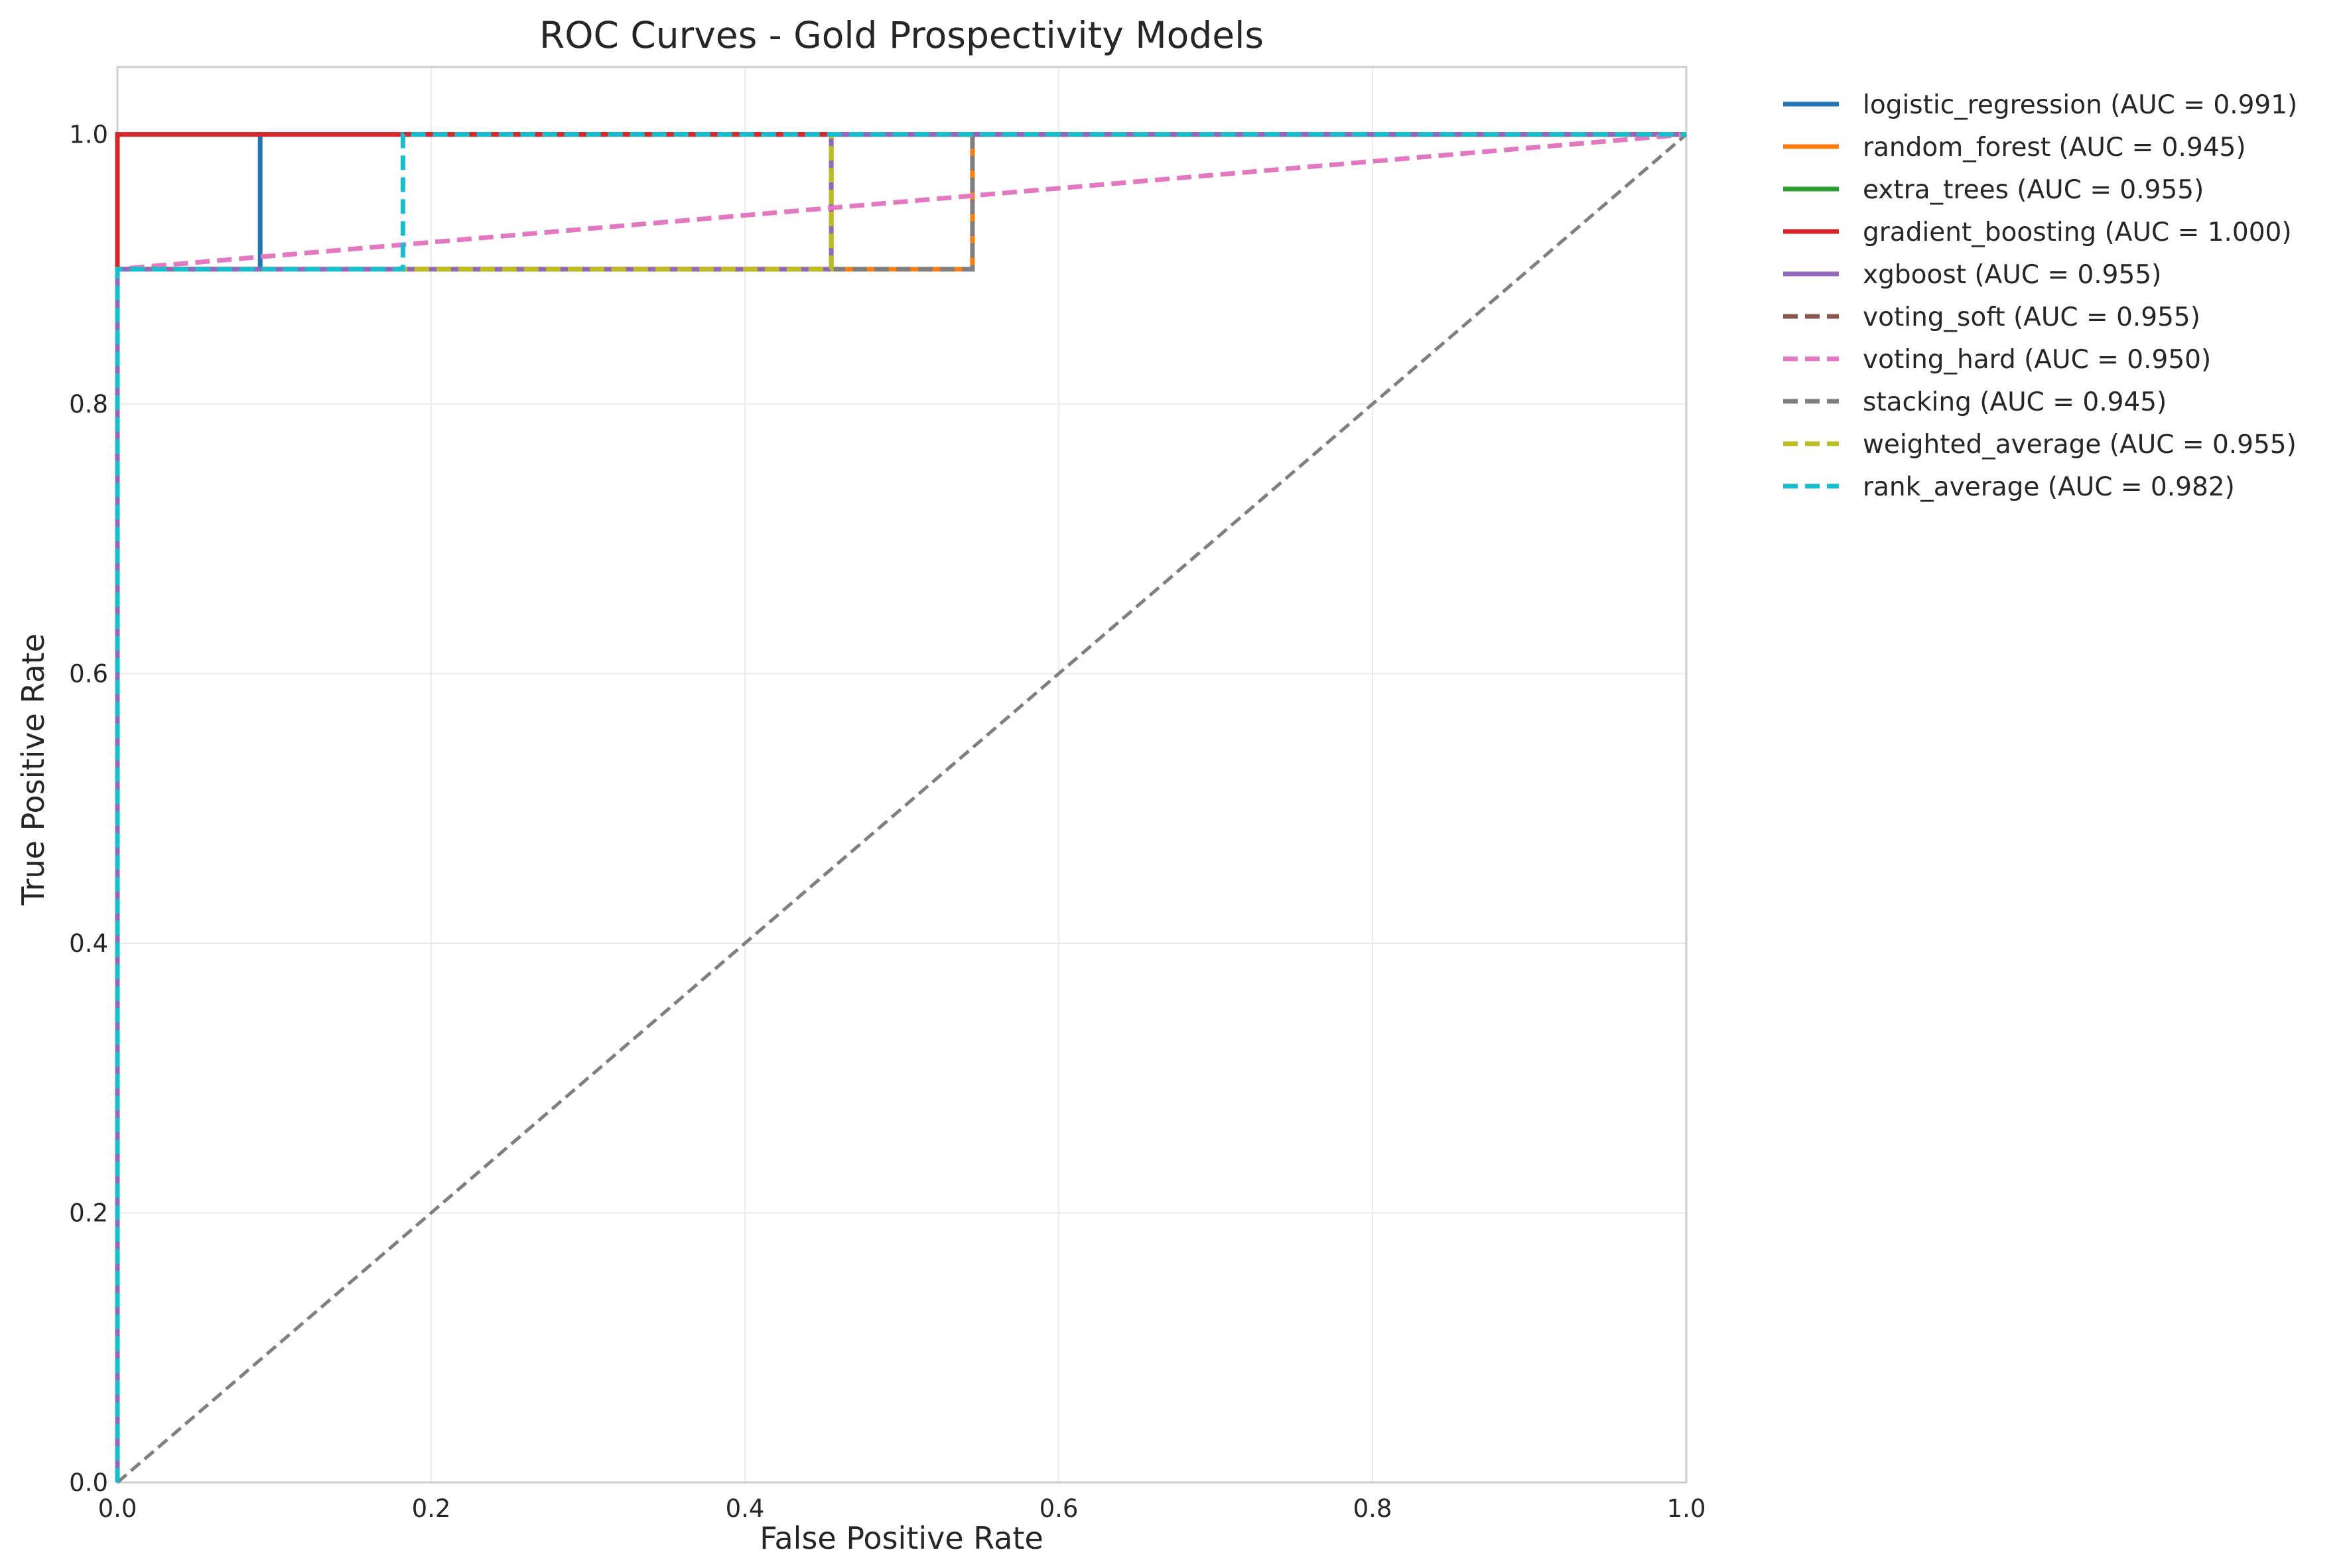  Describe the element at coordinates (2080, 445) in the screenshot. I see `legend-label: weighted_average (AUC = 0.955)` at that location.